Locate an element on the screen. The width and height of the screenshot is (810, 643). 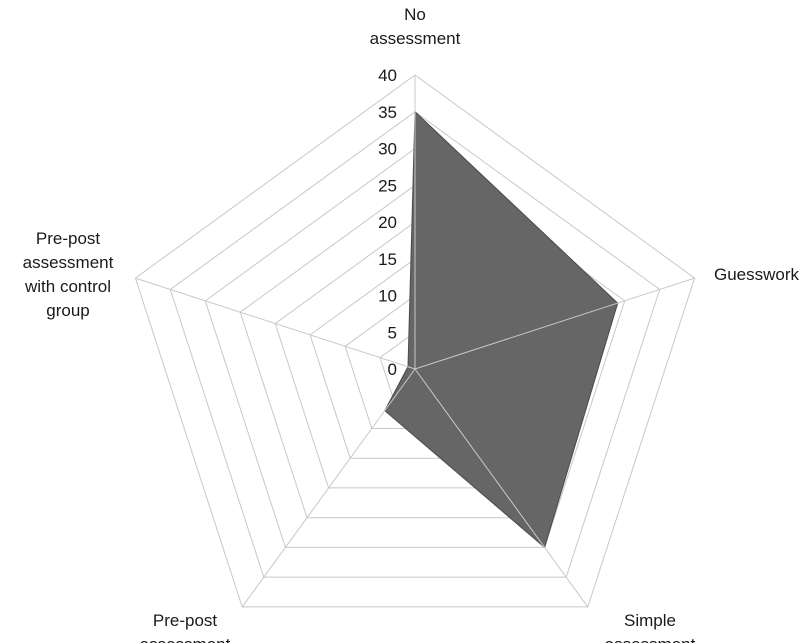
category-label: Pre-post assessment with control group is located at coordinates (68, 274).